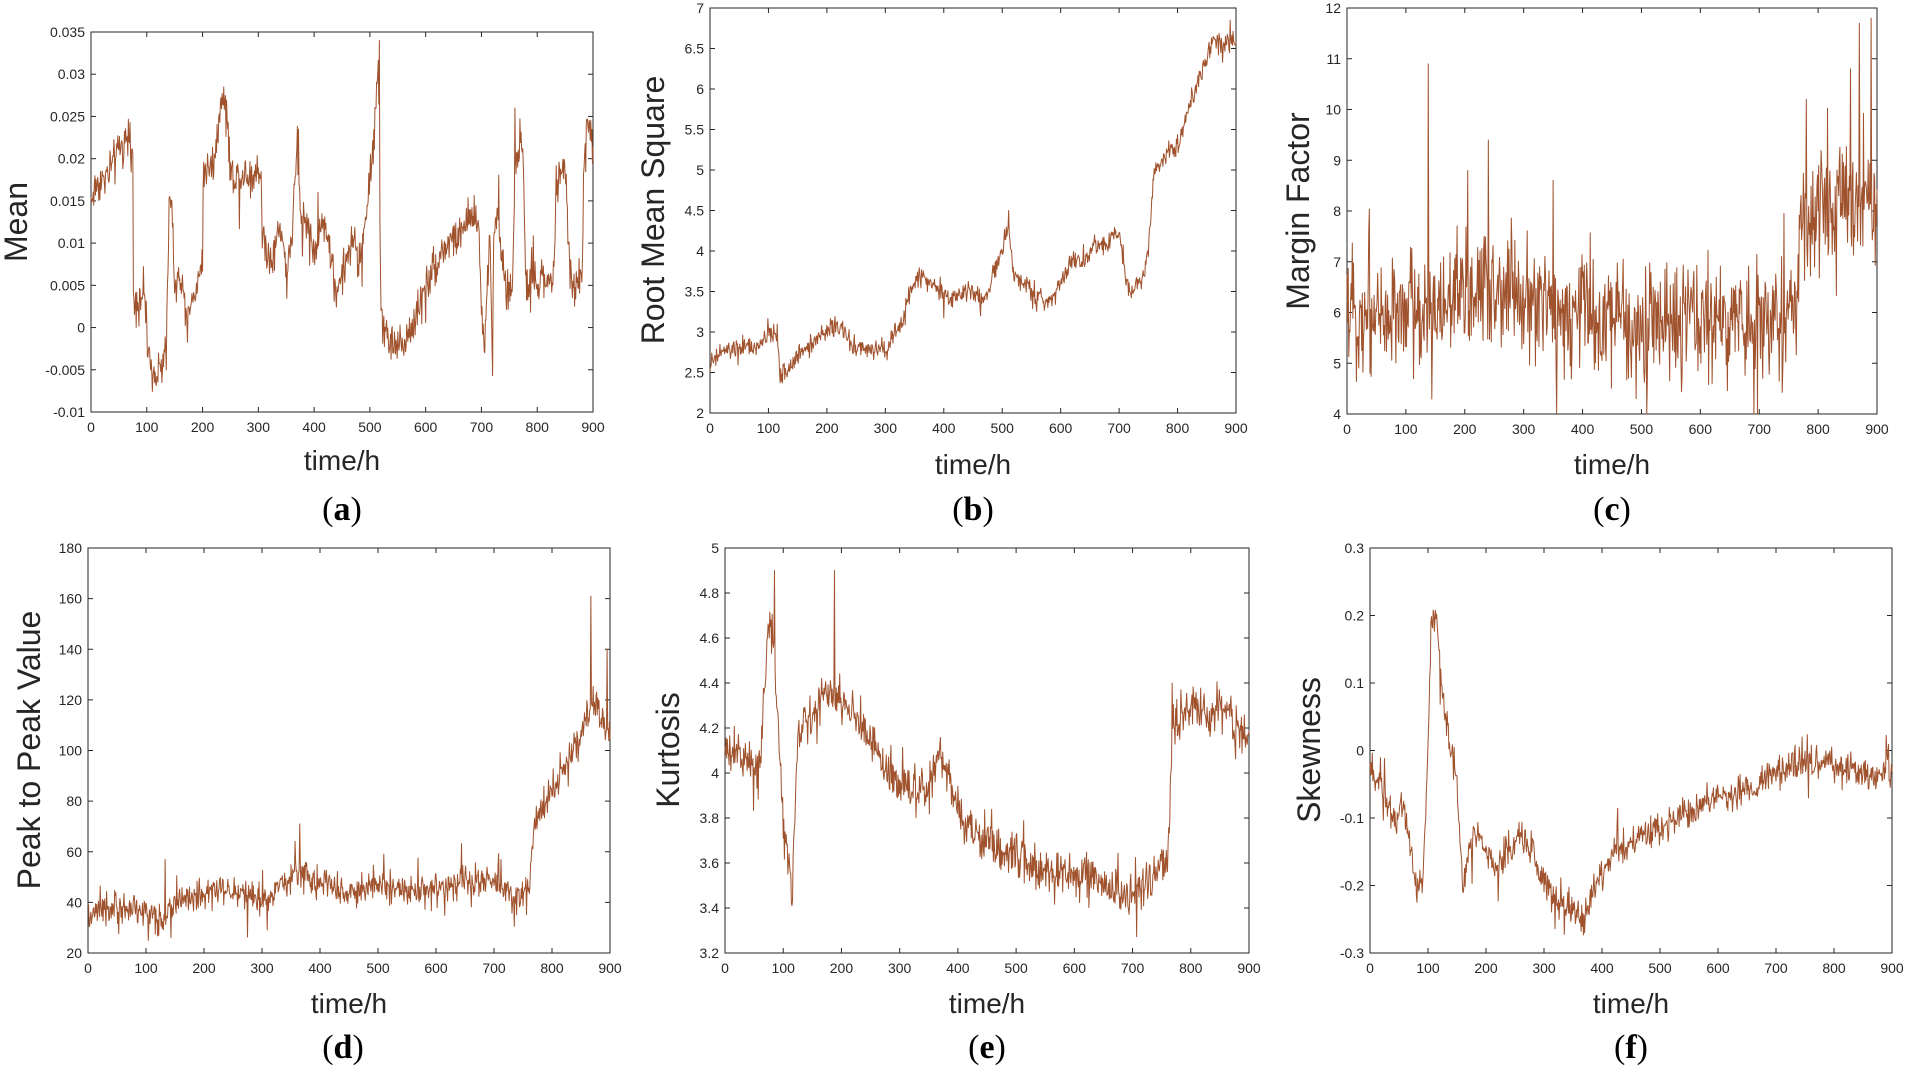  Describe the element at coordinates (1298, 211) in the screenshot. I see `y-axis-label-c: Margin Factor` at that location.